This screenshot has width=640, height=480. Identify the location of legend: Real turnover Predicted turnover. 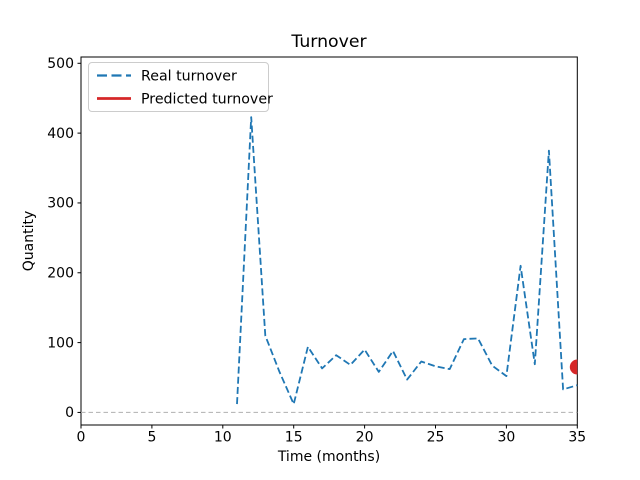
(180, 87).